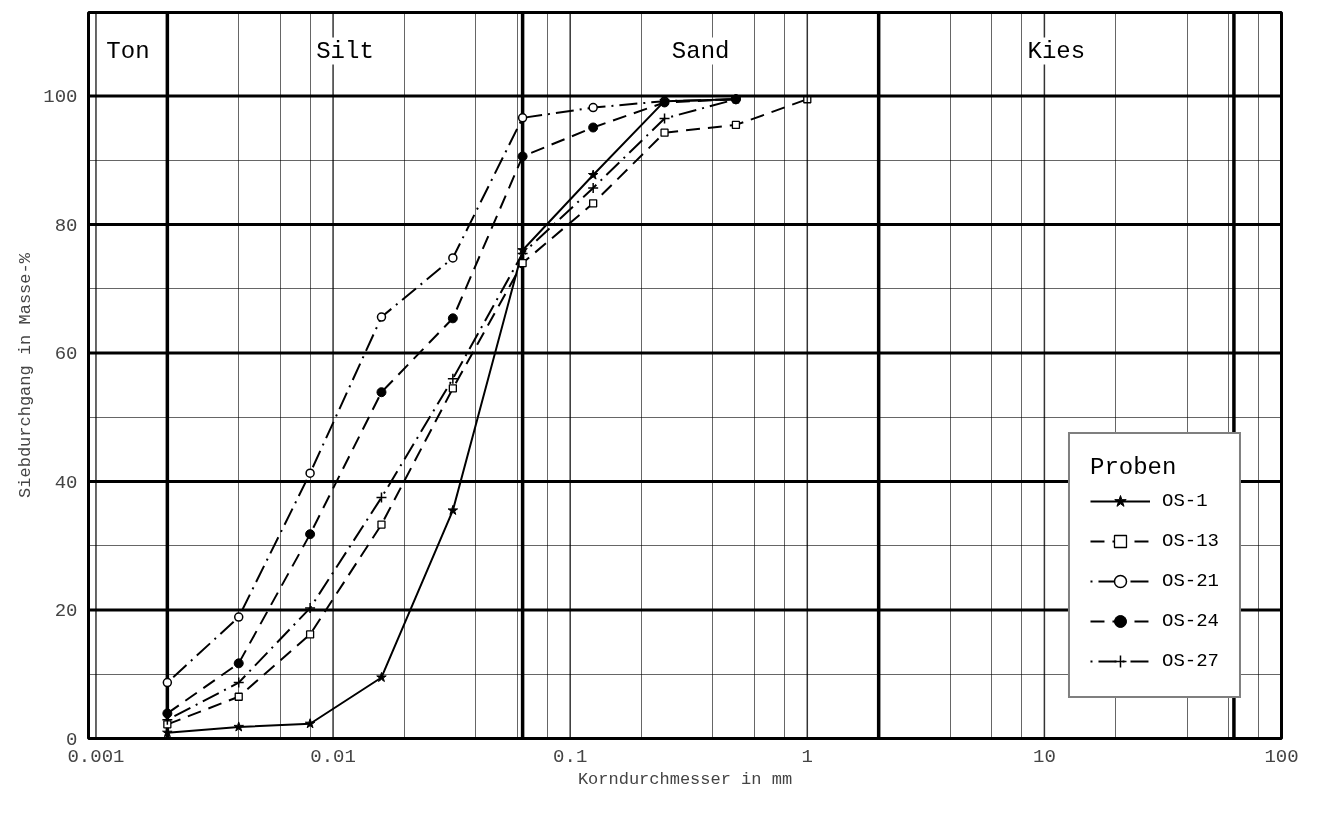  What do you see at coordinates (333, 756) in the screenshot?
I see `x-tick-label: 0.01` at bounding box center [333, 756].